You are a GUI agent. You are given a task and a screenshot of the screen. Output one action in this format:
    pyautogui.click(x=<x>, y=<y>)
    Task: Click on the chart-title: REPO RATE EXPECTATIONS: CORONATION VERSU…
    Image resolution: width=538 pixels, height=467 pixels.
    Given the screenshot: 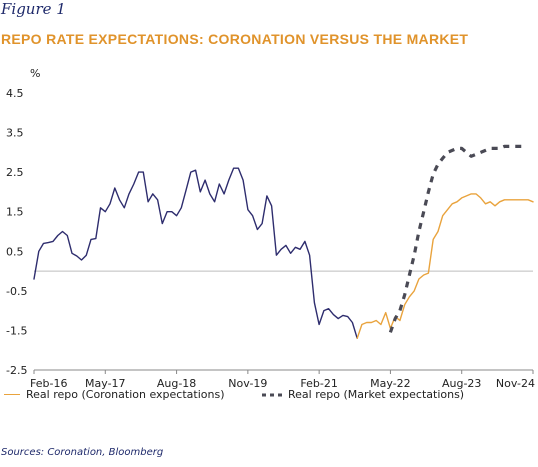 What is the action you would take?
    pyautogui.click(x=235, y=39)
    